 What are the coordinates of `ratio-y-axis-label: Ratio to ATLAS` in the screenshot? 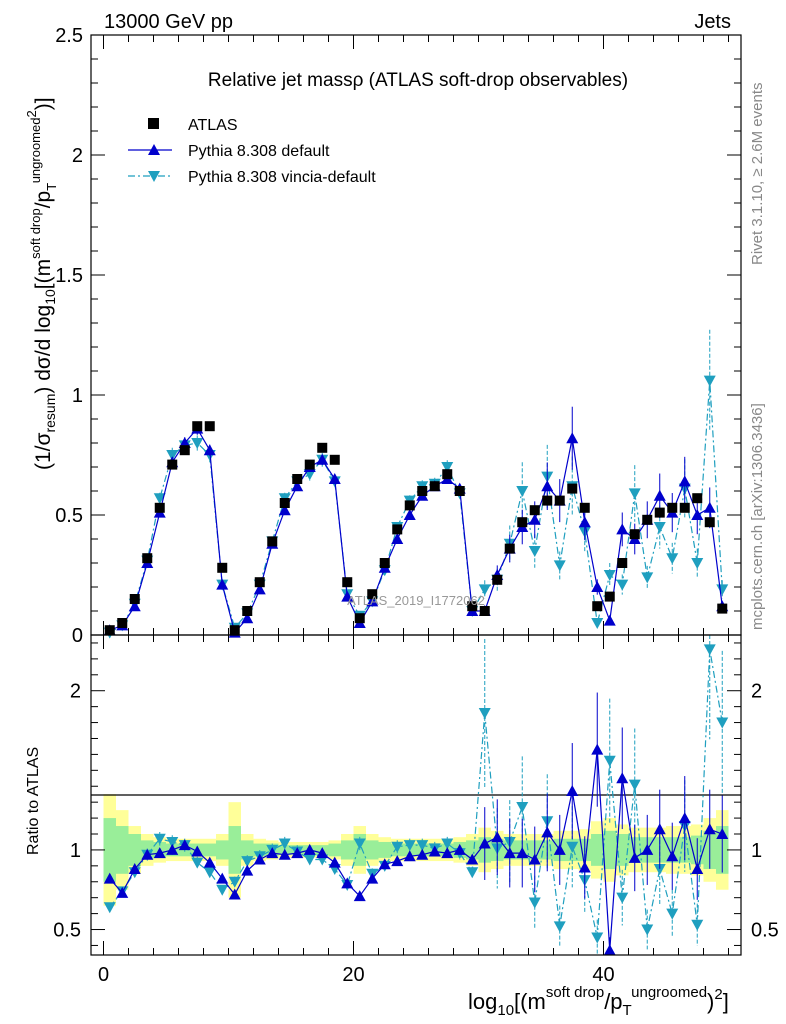 It's located at (33, 801).